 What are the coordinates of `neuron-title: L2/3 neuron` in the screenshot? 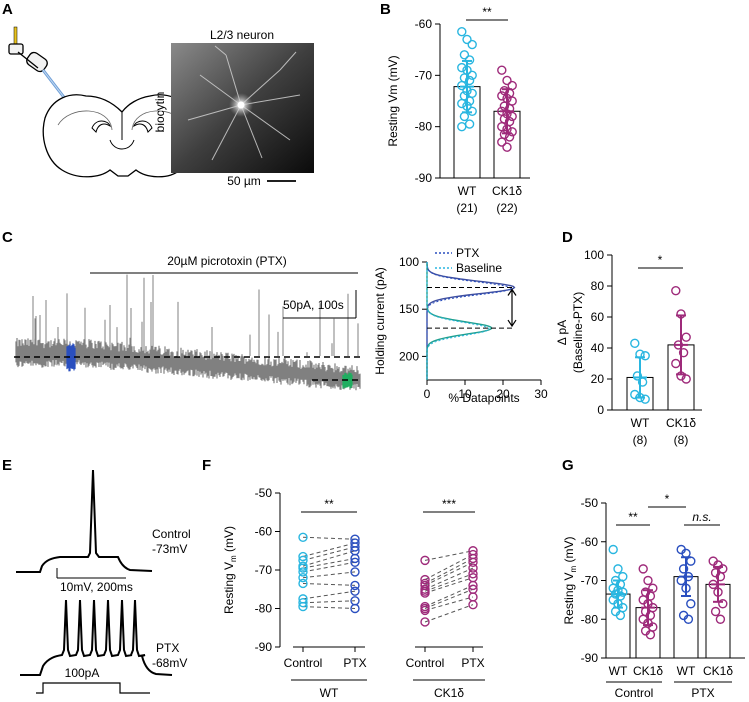 It's located at (242, 35).